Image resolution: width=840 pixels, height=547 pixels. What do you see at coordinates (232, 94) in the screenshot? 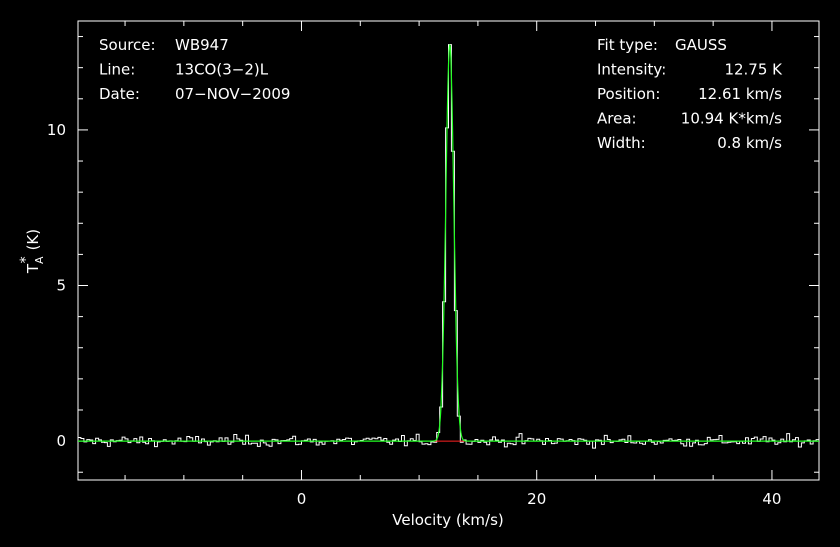
I see `info-value: 07−NOV−2009` at bounding box center [232, 94].